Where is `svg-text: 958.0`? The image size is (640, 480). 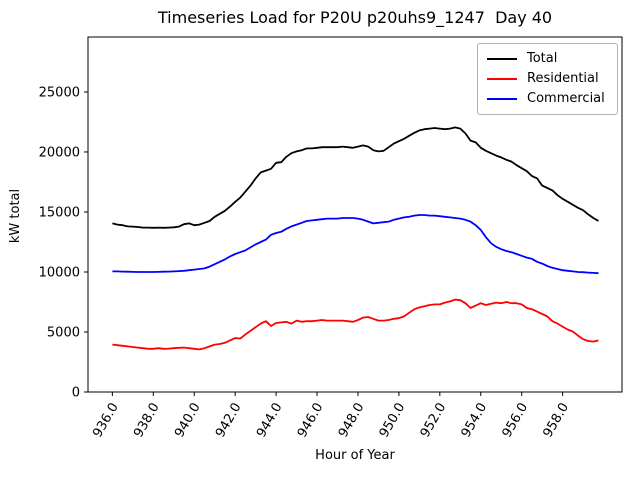 svg-text: 958.0 is located at coordinates (557, 421).